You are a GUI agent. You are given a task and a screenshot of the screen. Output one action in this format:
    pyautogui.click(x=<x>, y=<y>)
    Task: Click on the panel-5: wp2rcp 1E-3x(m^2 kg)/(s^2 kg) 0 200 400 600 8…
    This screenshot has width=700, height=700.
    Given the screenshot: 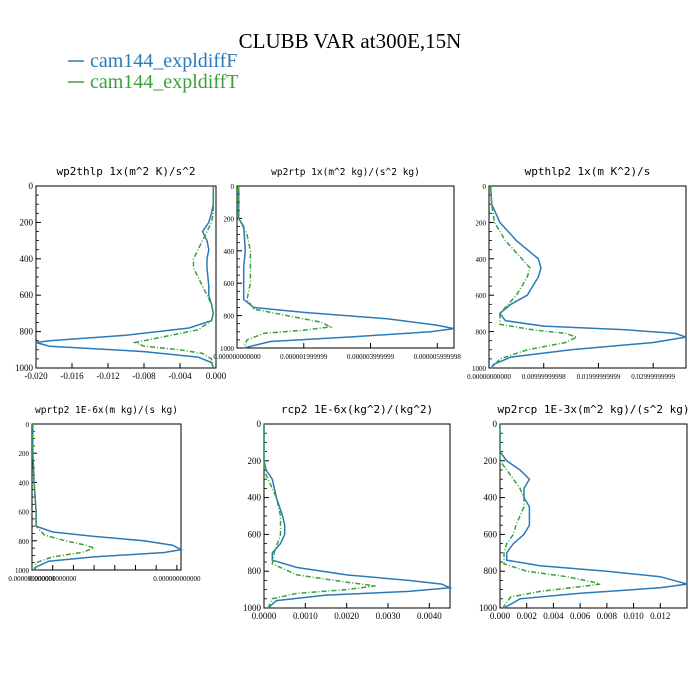 What is the action you would take?
    pyautogui.click(x=584, y=512)
    